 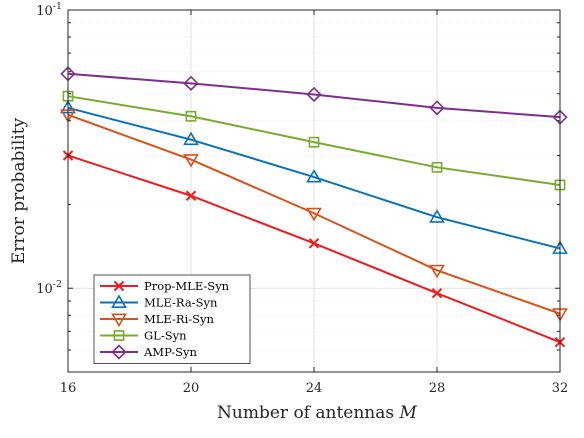 I want to click on x-tick-label: 24, so click(x=314, y=388).